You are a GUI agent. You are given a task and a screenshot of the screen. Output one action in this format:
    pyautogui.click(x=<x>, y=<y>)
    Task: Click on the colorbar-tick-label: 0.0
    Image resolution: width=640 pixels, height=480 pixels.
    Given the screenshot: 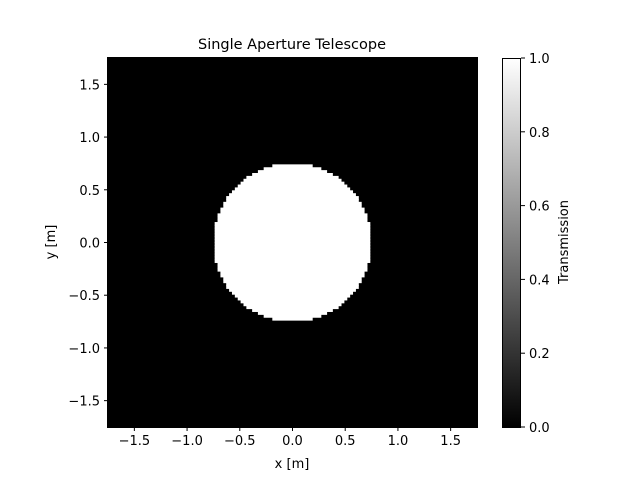 What is the action you would take?
    pyautogui.click(x=539, y=428)
    